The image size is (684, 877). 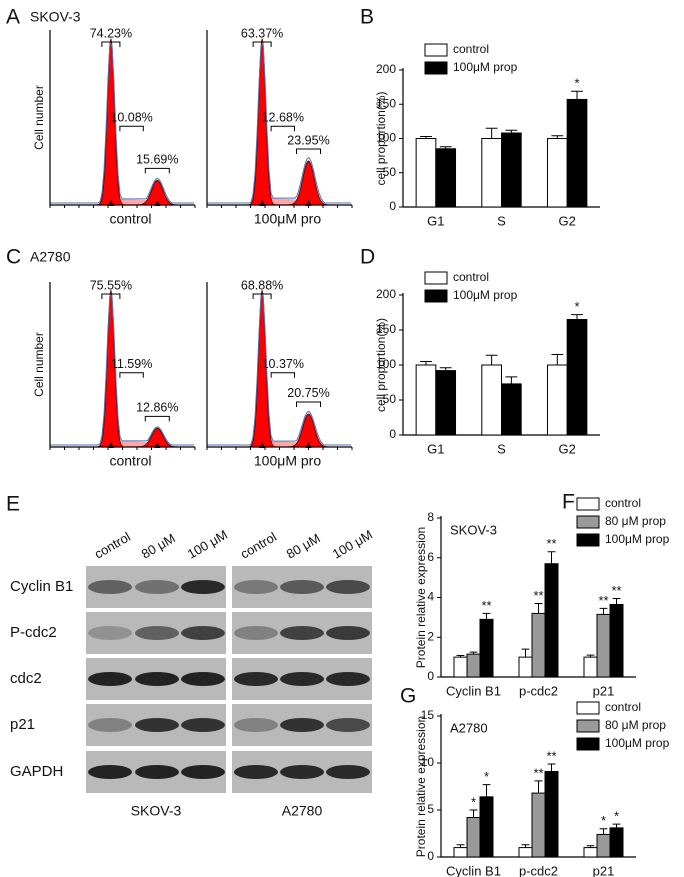 What do you see at coordinates (283, 364) in the screenshot?
I see `gate-percent: 10.37%` at bounding box center [283, 364].